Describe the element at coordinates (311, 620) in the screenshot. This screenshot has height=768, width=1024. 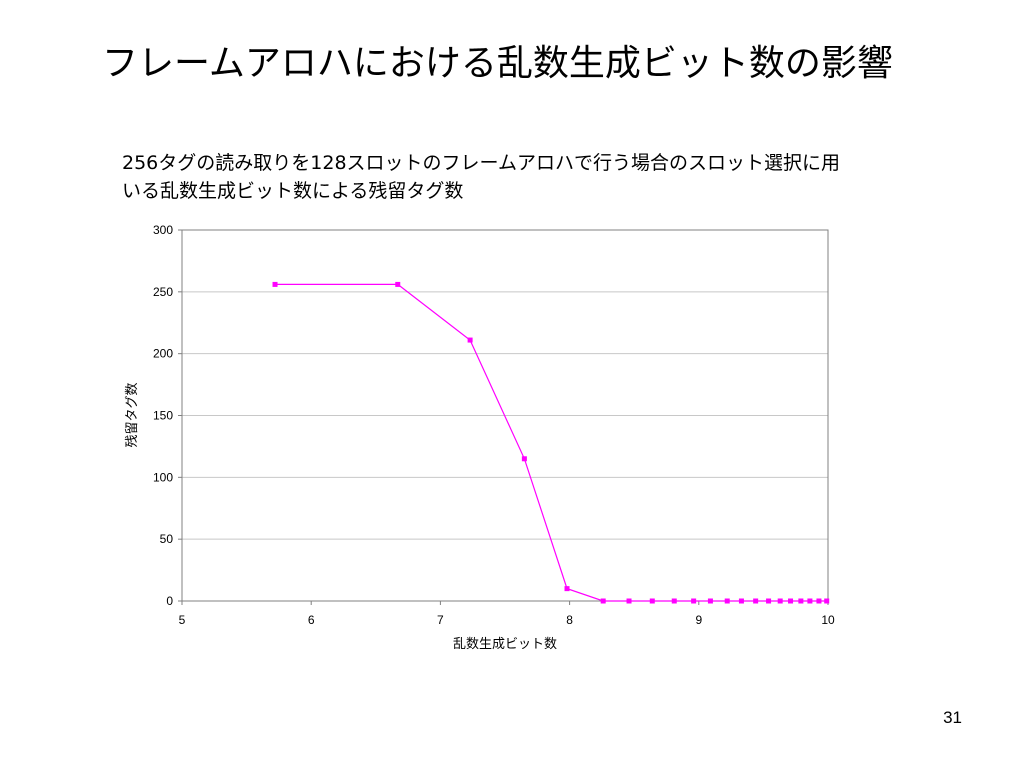
I see `x-tick-label: 6` at that location.